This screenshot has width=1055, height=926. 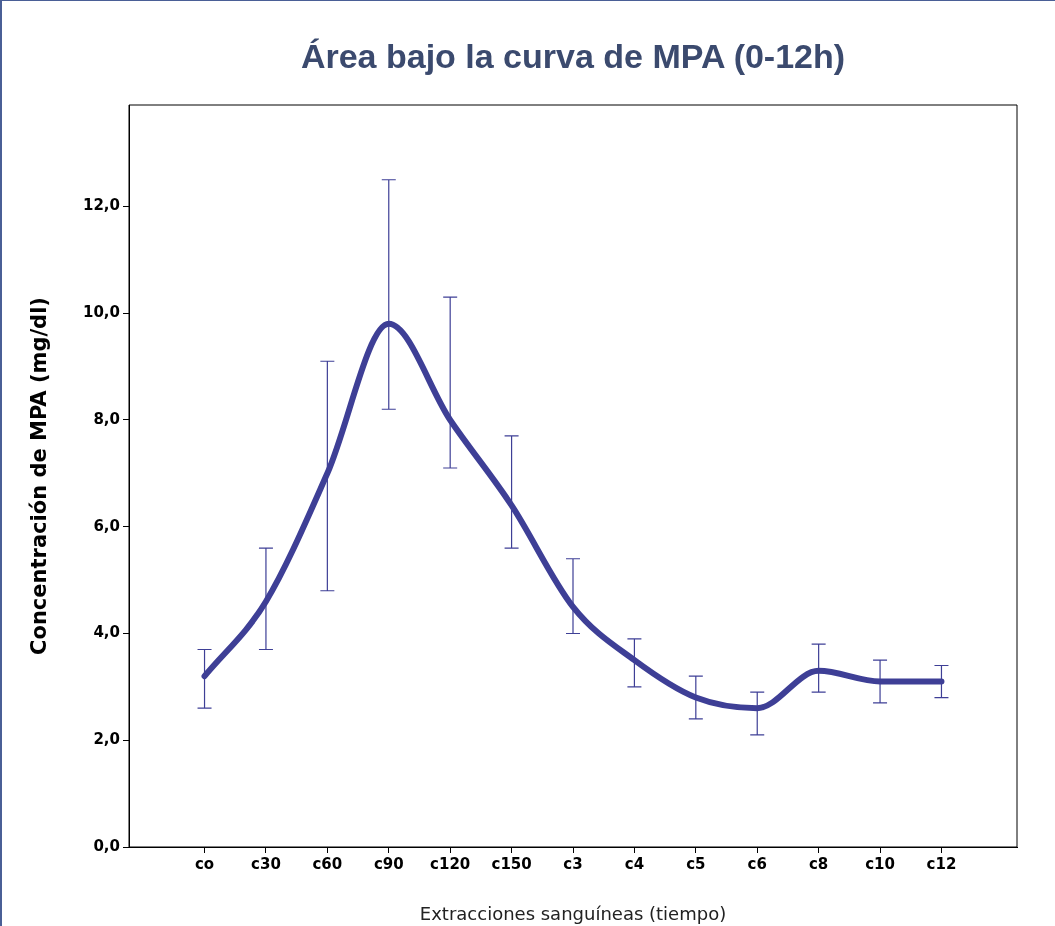 What do you see at coordinates (573, 56) in the screenshot?
I see `chart-title: Área bajo la curva de MPA (0-12h)` at bounding box center [573, 56].